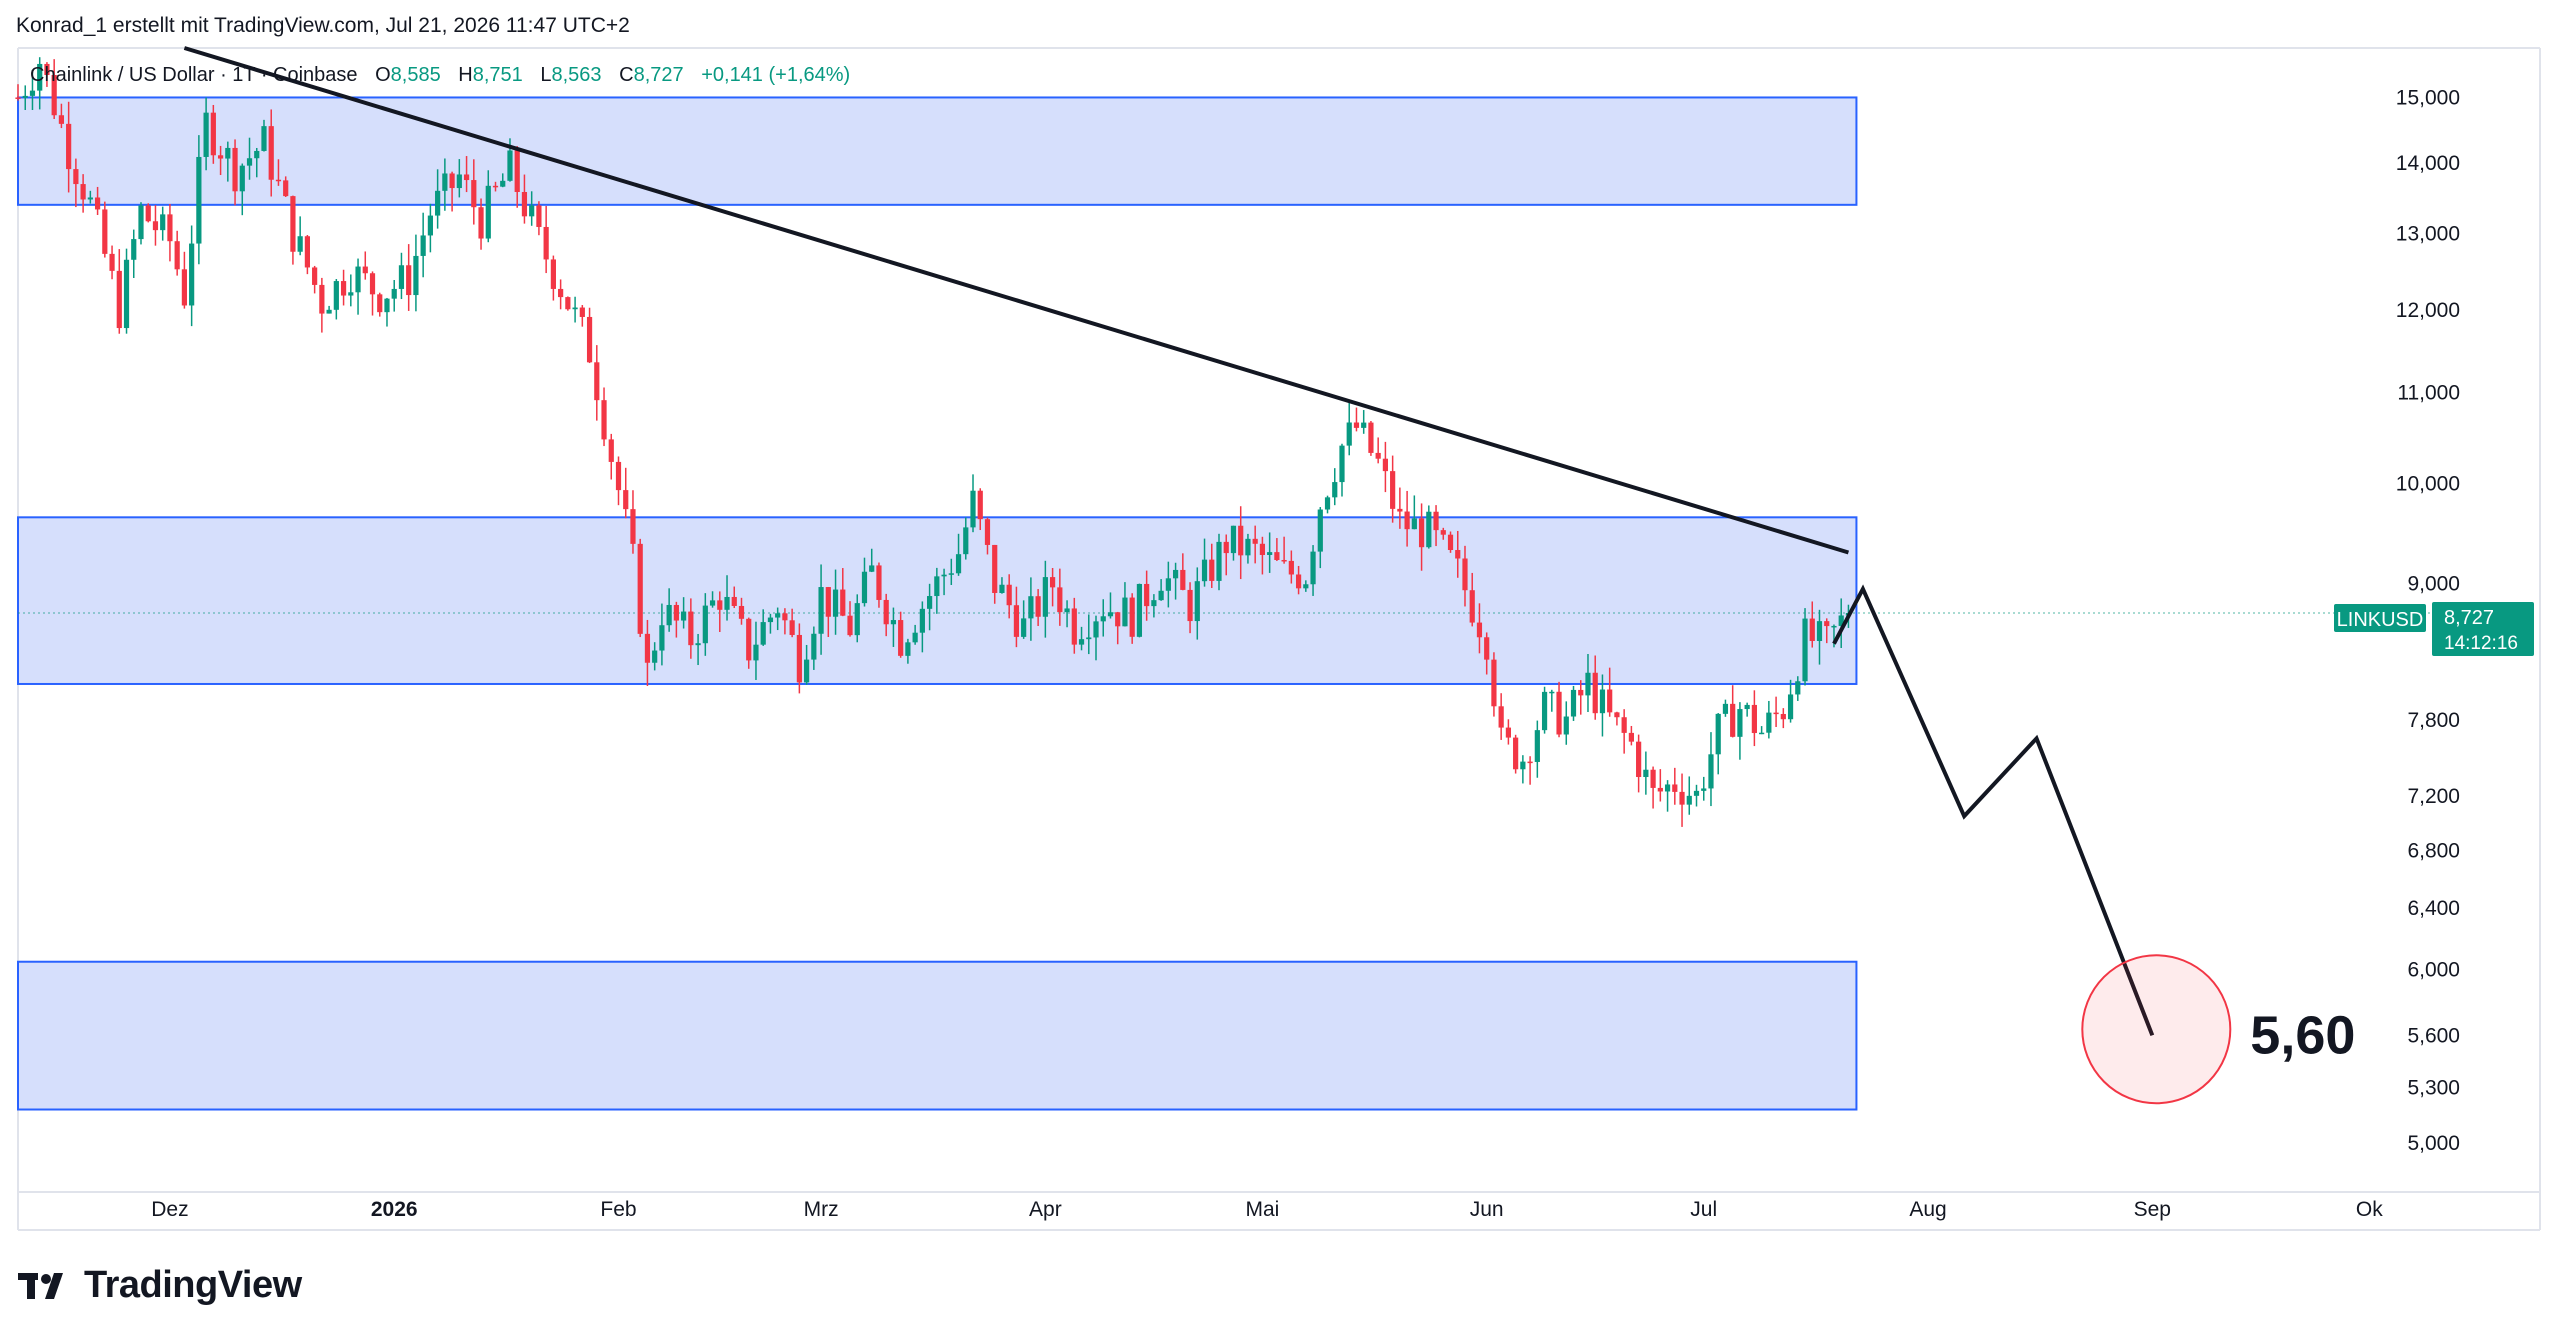  I want to click on time-axis: Dez 2026 Feb Mrz Apr Mai Jun Jul Aug Sep Ok, so click(1267, 1209).